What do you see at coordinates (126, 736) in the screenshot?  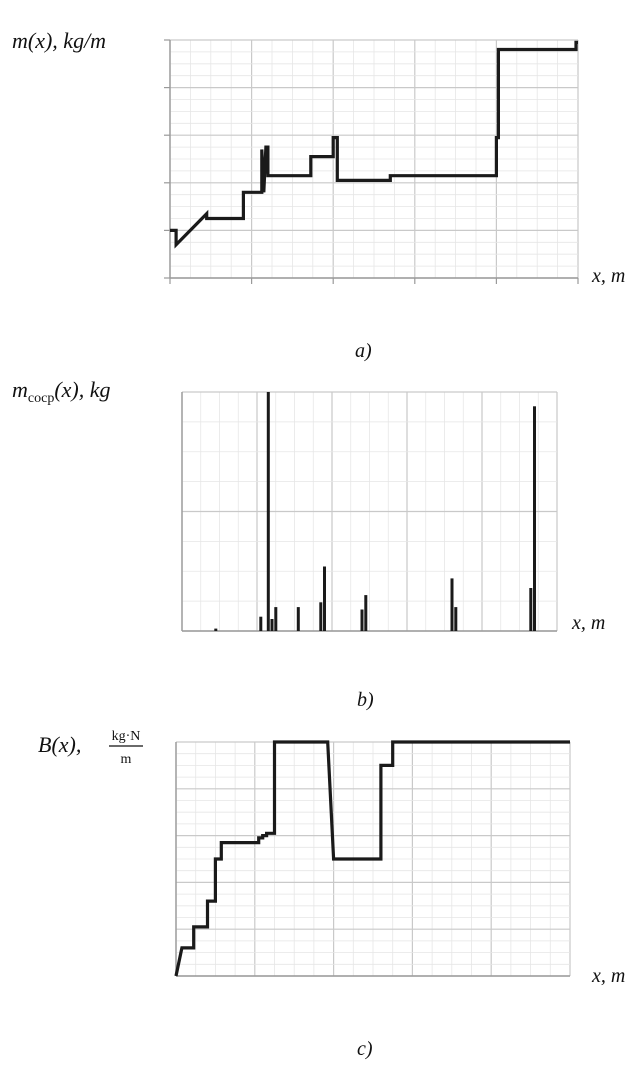 I see `ylabel-c-num: kg·N` at bounding box center [126, 736].